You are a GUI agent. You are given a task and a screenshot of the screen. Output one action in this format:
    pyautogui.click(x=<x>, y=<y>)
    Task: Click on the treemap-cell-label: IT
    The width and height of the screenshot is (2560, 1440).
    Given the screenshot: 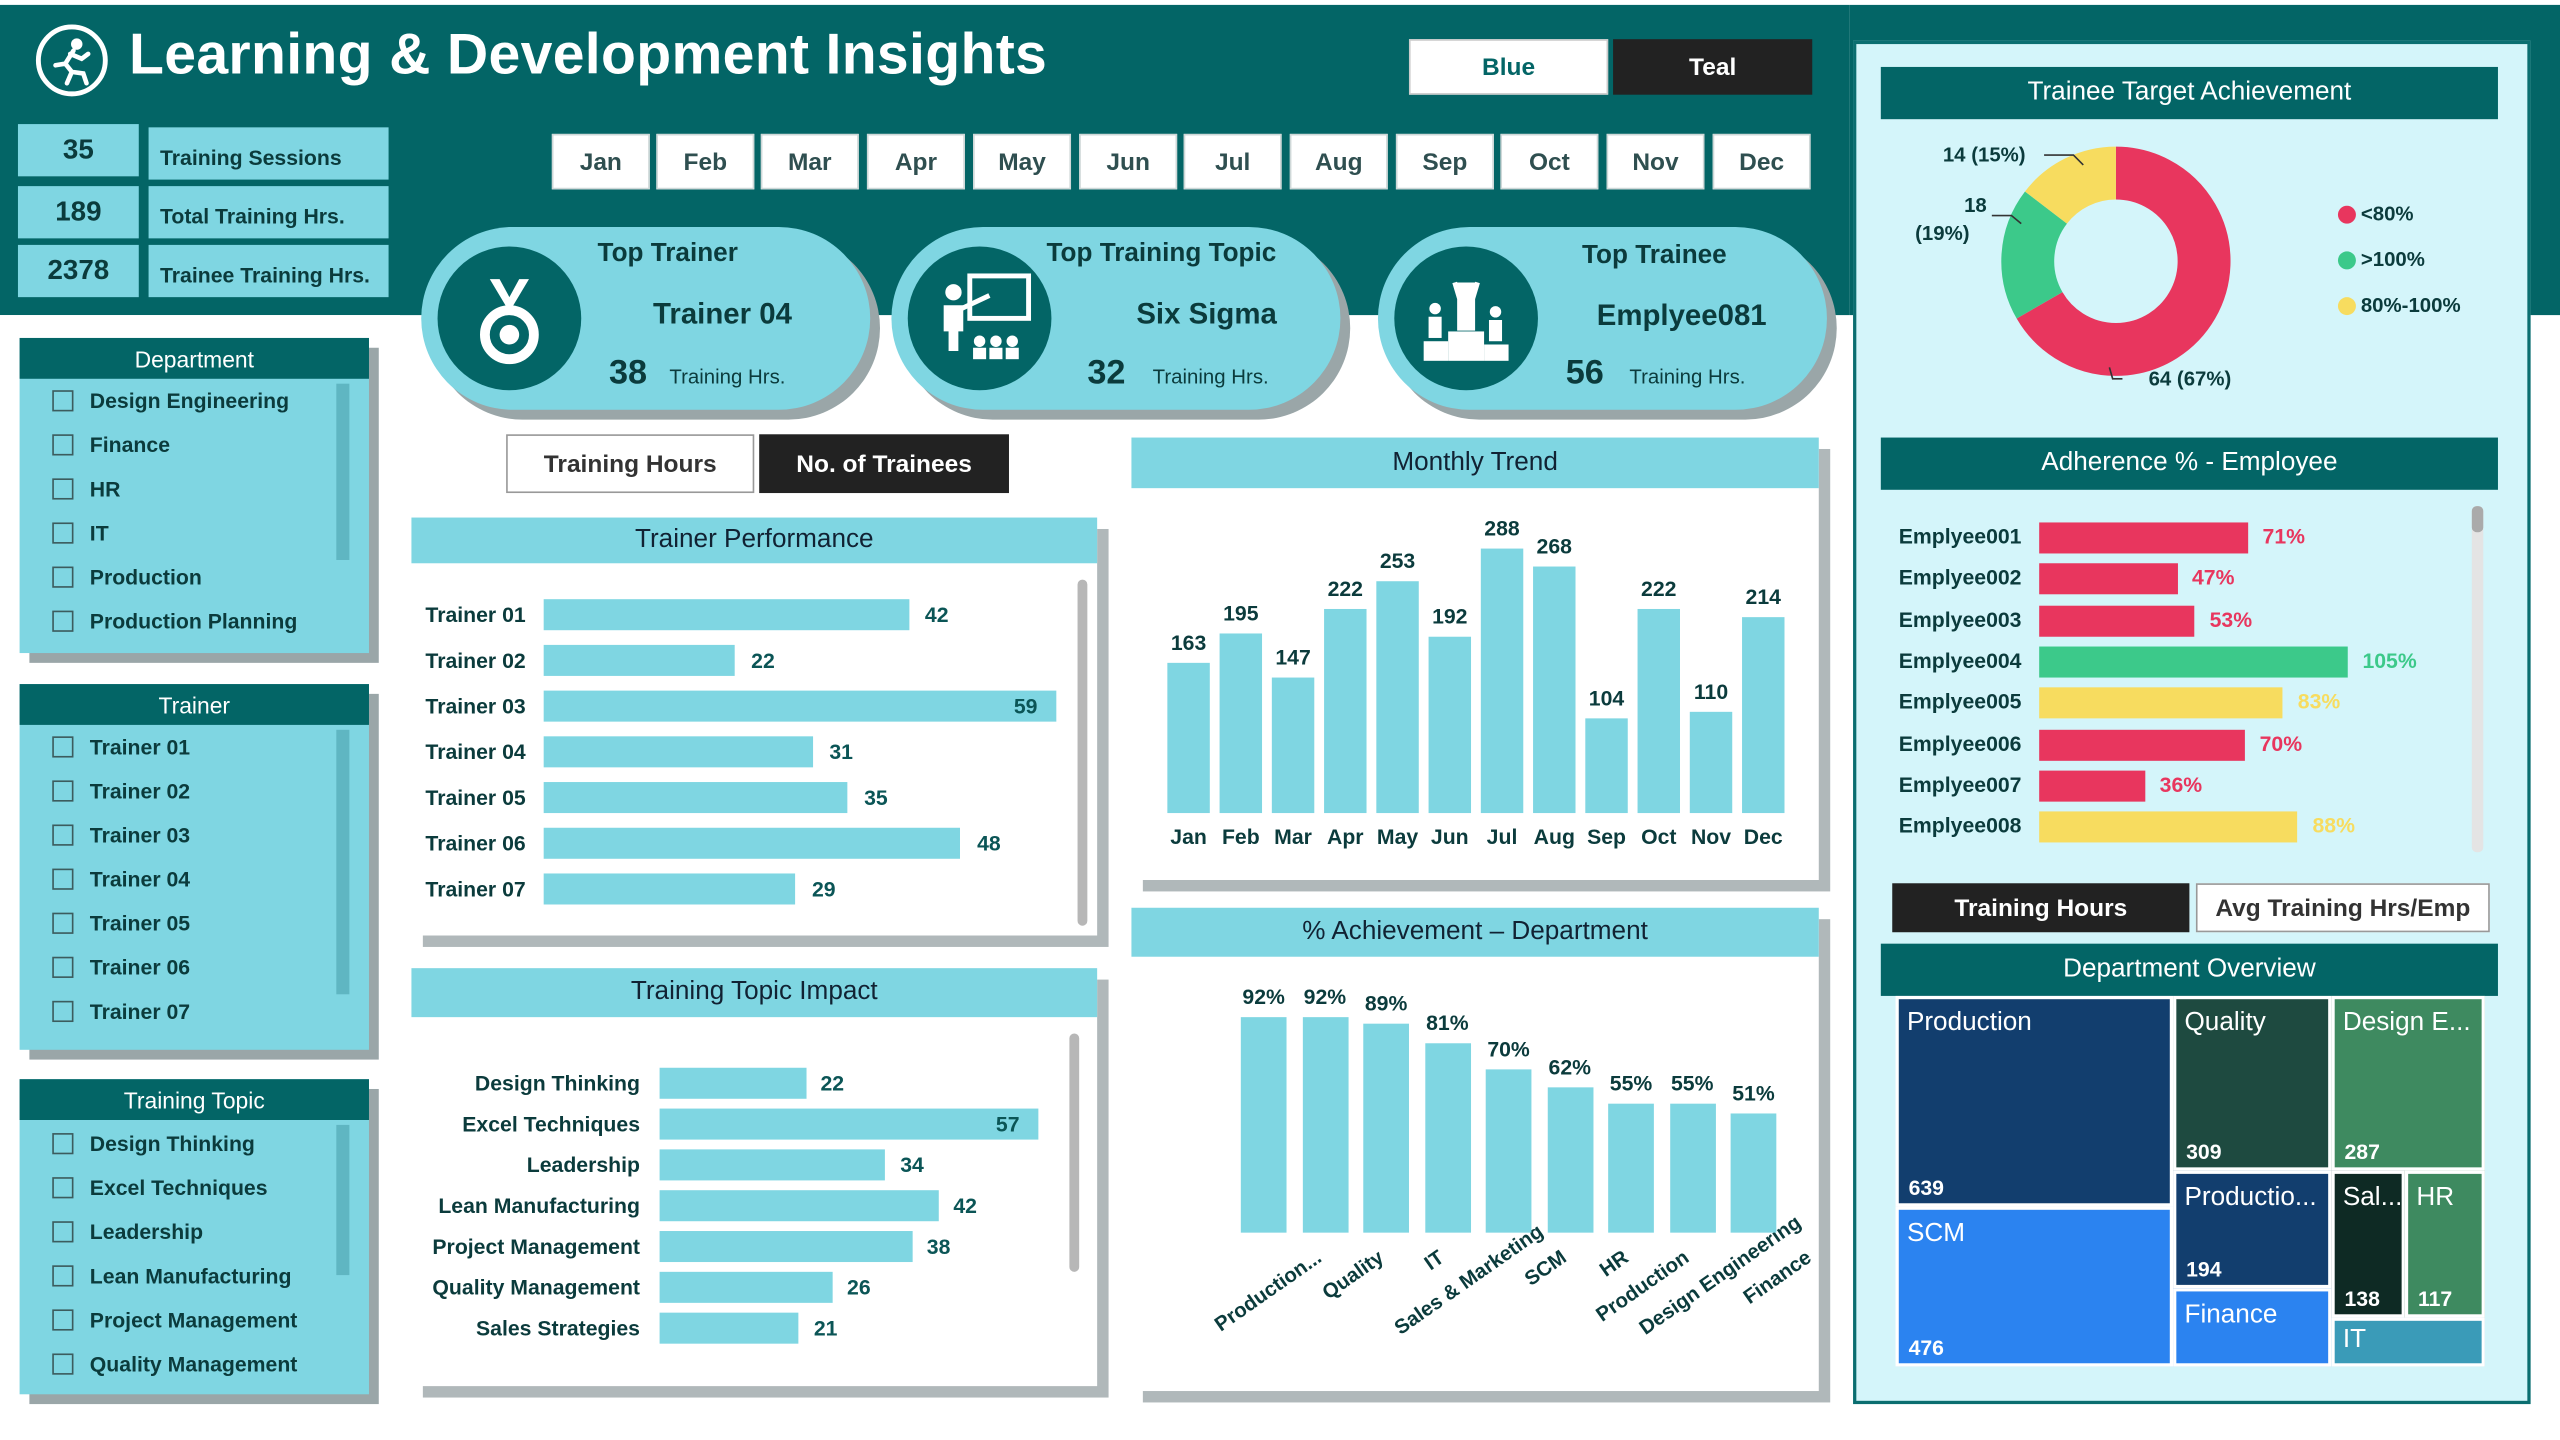 What is the action you would take?
    pyautogui.click(x=2354, y=1339)
    